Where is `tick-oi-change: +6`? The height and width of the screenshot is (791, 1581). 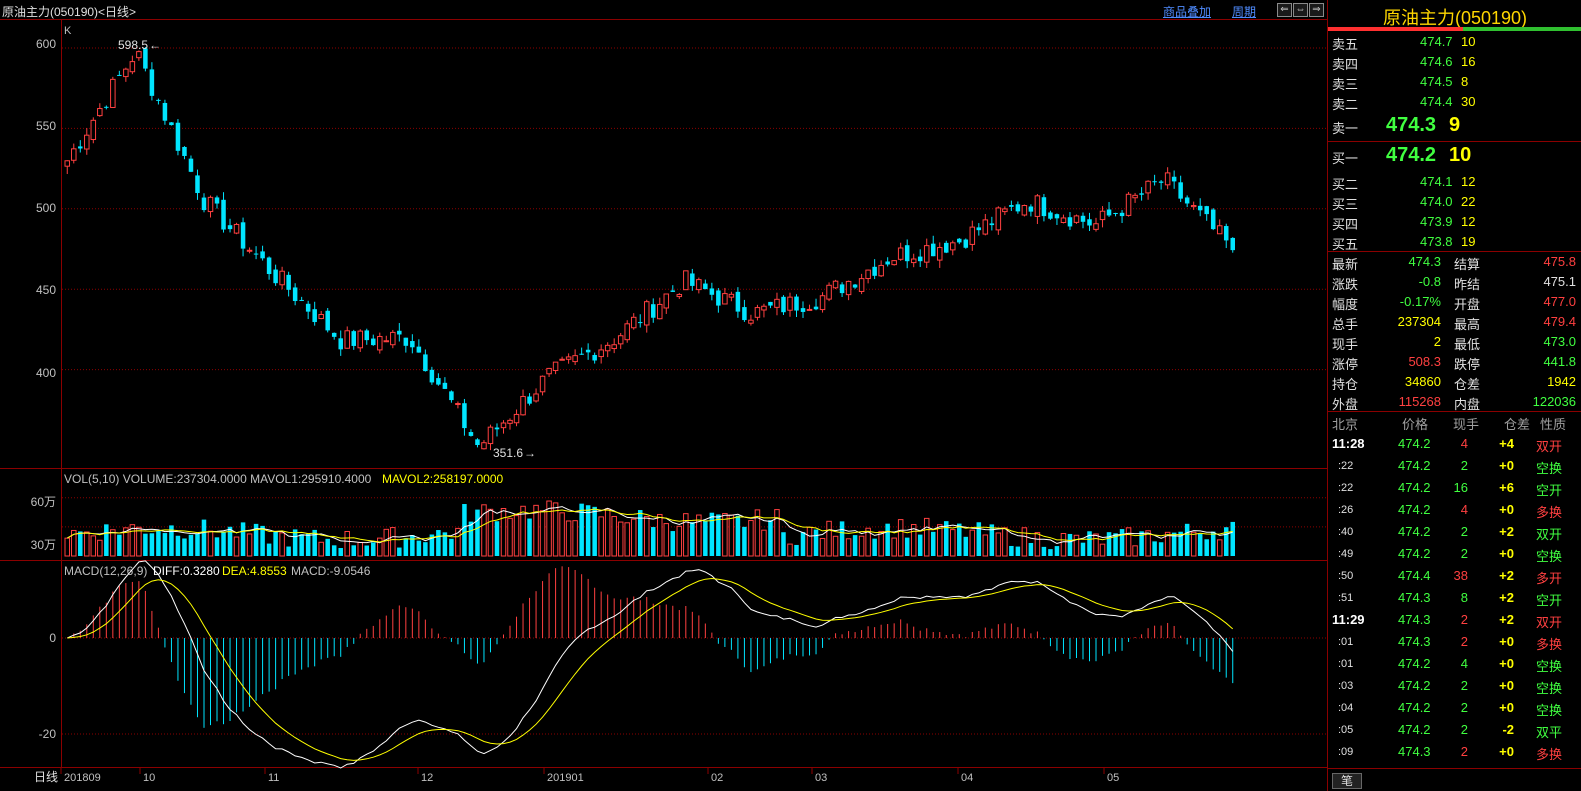 tick-oi-change: +6 is located at coordinates (1506, 487).